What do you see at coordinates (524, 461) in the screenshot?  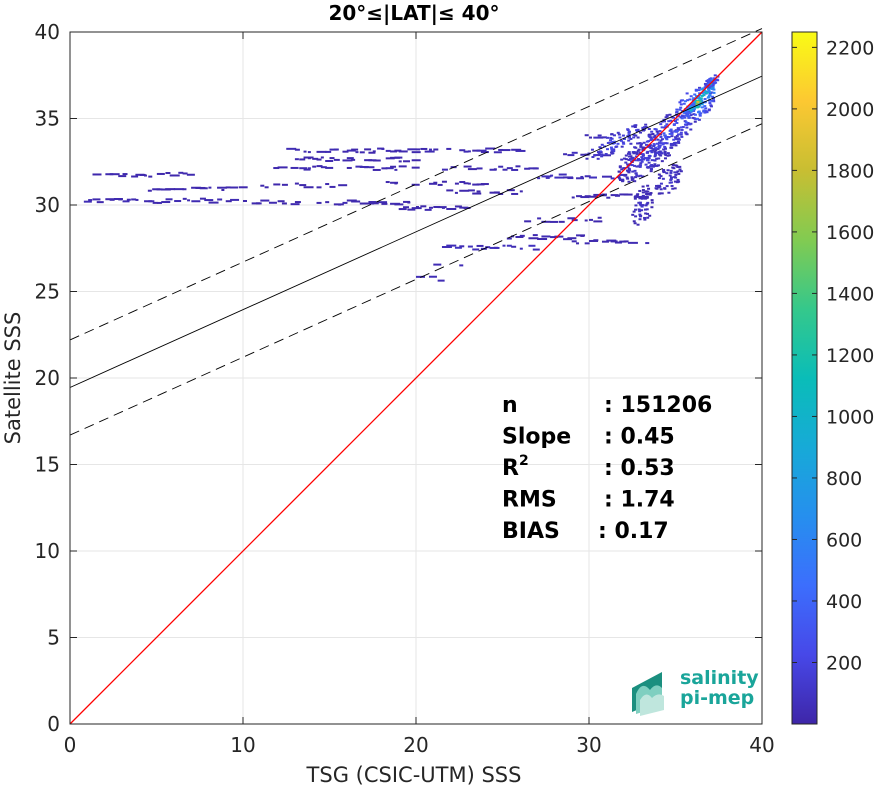 I see `stat-superscript: 2` at bounding box center [524, 461].